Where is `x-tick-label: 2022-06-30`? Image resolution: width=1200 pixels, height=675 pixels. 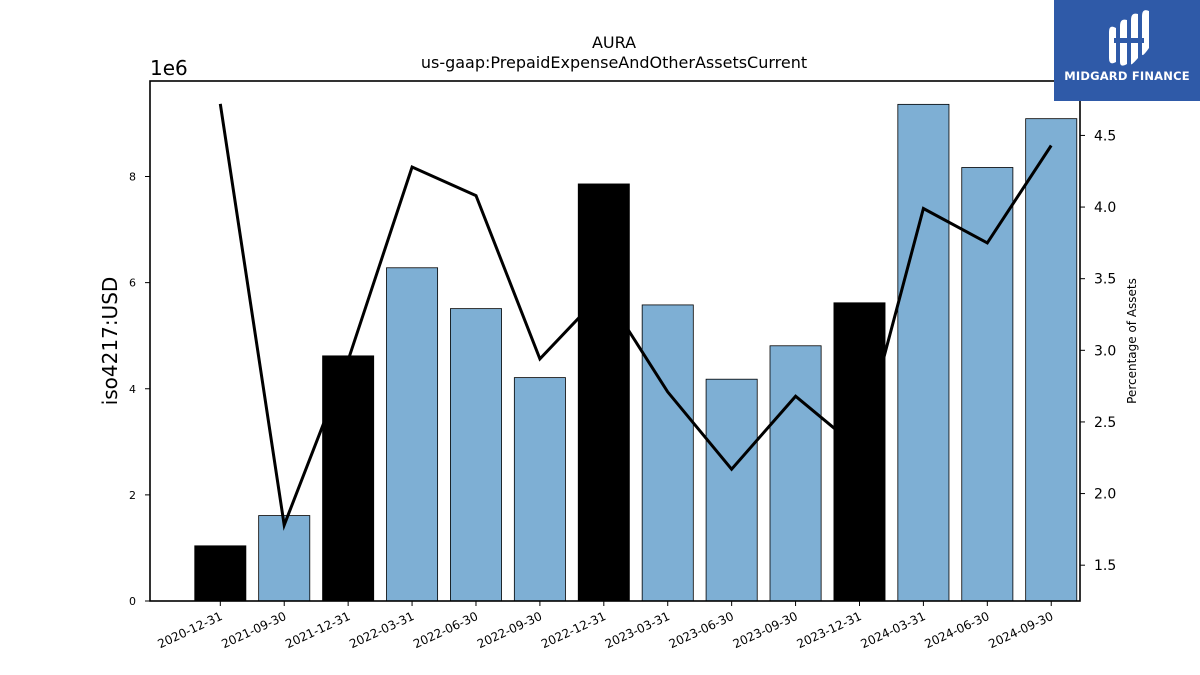 x-tick-label: 2022-06-30 is located at coordinates (445, 630).